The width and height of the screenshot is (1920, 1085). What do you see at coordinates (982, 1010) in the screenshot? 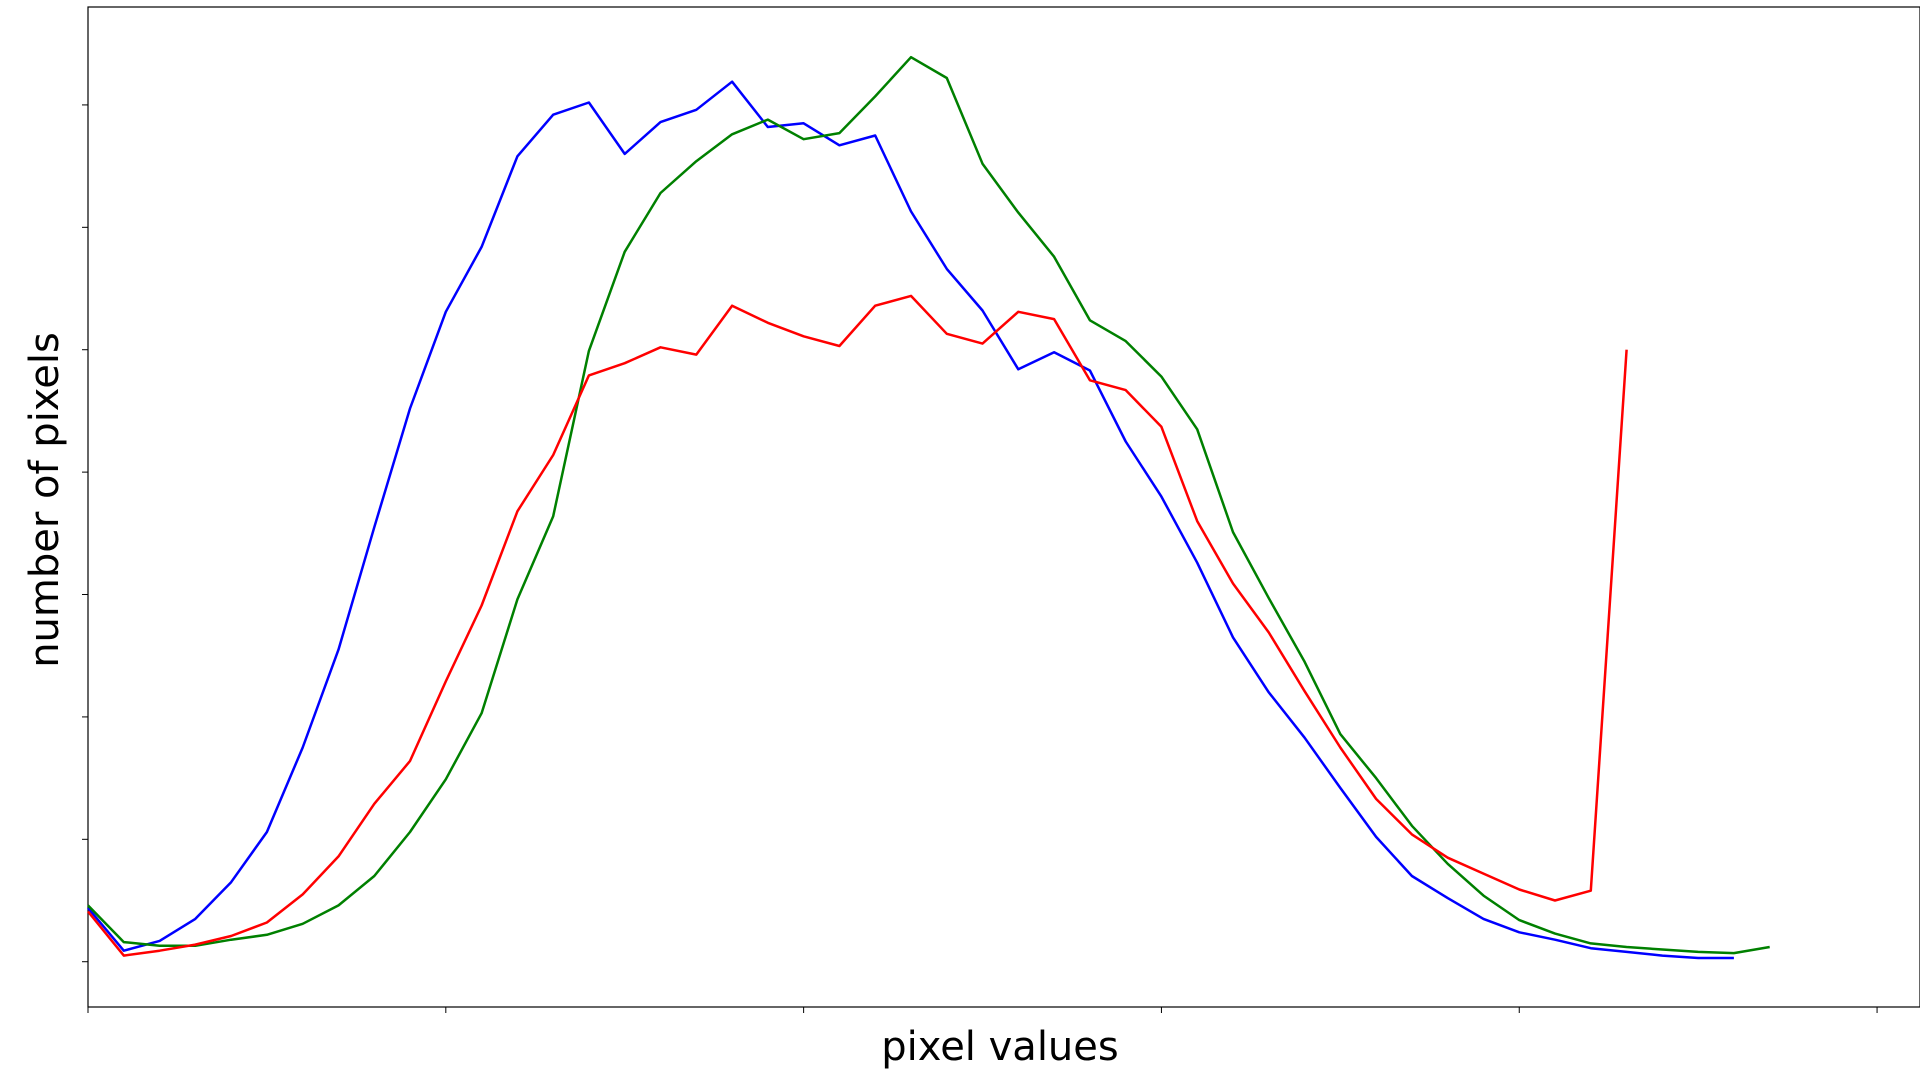
I see `x-axis-ticks` at bounding box center [982, 1010].